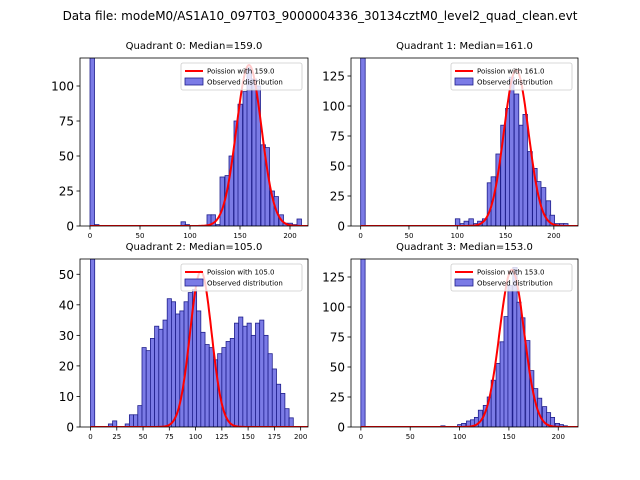  I want to click on legend-curve-label: Poission with 153.0, so click(511, 273).